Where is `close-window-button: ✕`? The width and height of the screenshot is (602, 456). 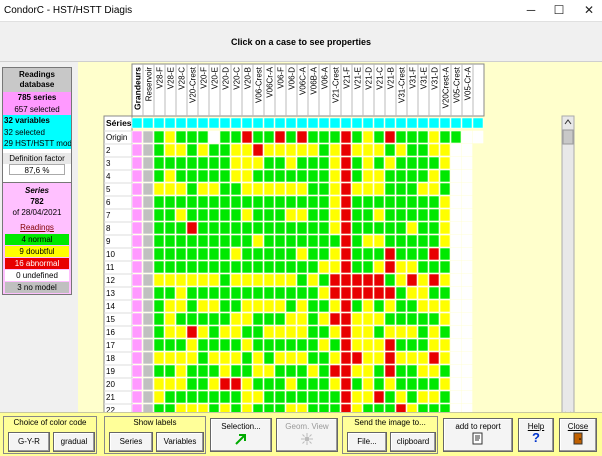 close-window-button: ✕ is located at coordinates (589, 10).